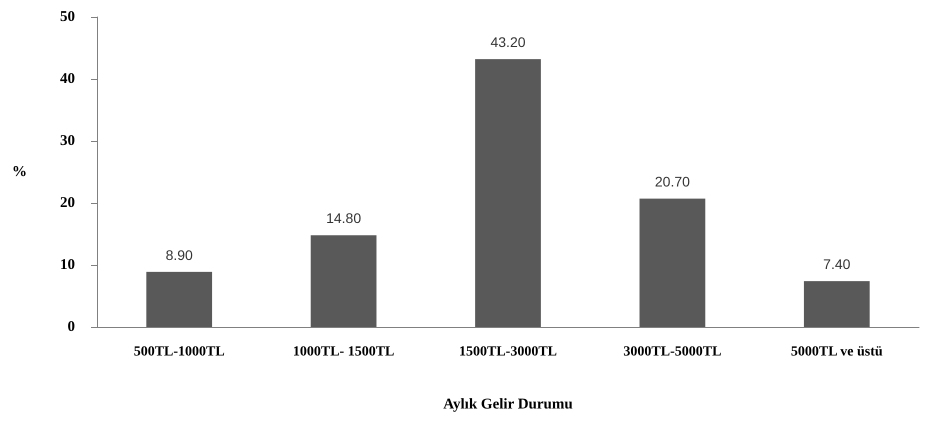  What do you see at coordinates (508, 352) in the screenshot?
I see `x-tick-label: 1500TL-3000TL` at bounding box center [508, 352].